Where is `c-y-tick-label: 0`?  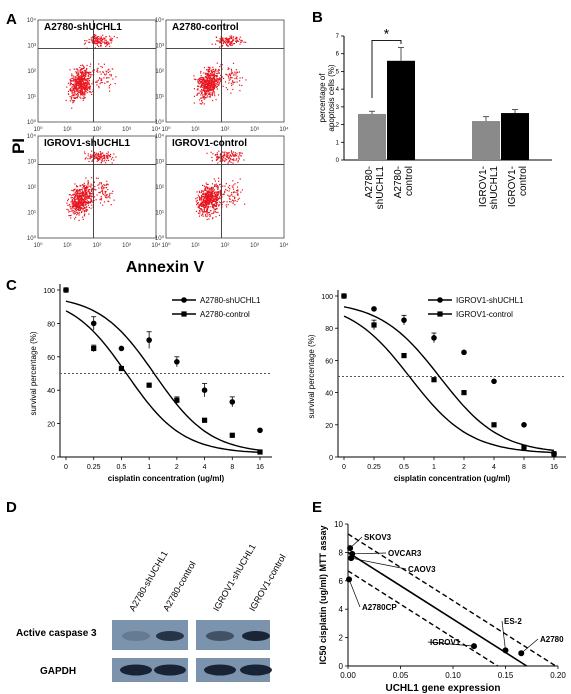 c-y-tick-label: 0 is located at coordinates (53, 458).